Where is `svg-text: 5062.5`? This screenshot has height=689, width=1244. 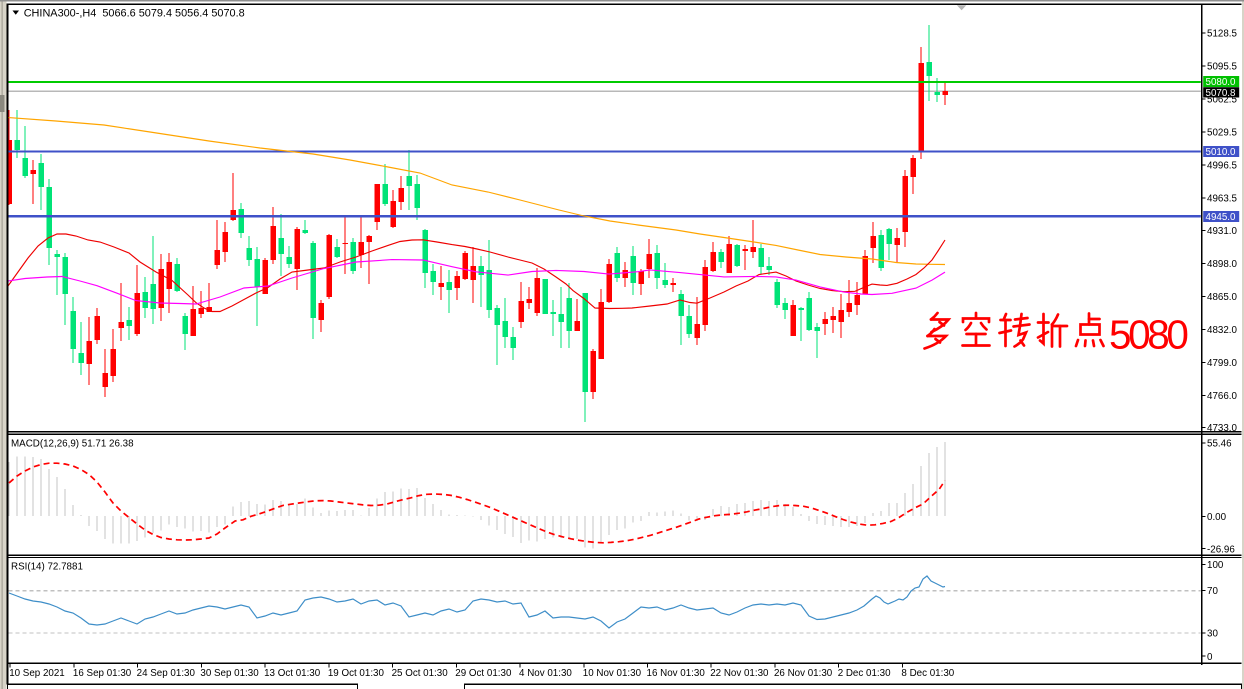
svg-text: 5062.5 is located at coordinates (1222, 100).